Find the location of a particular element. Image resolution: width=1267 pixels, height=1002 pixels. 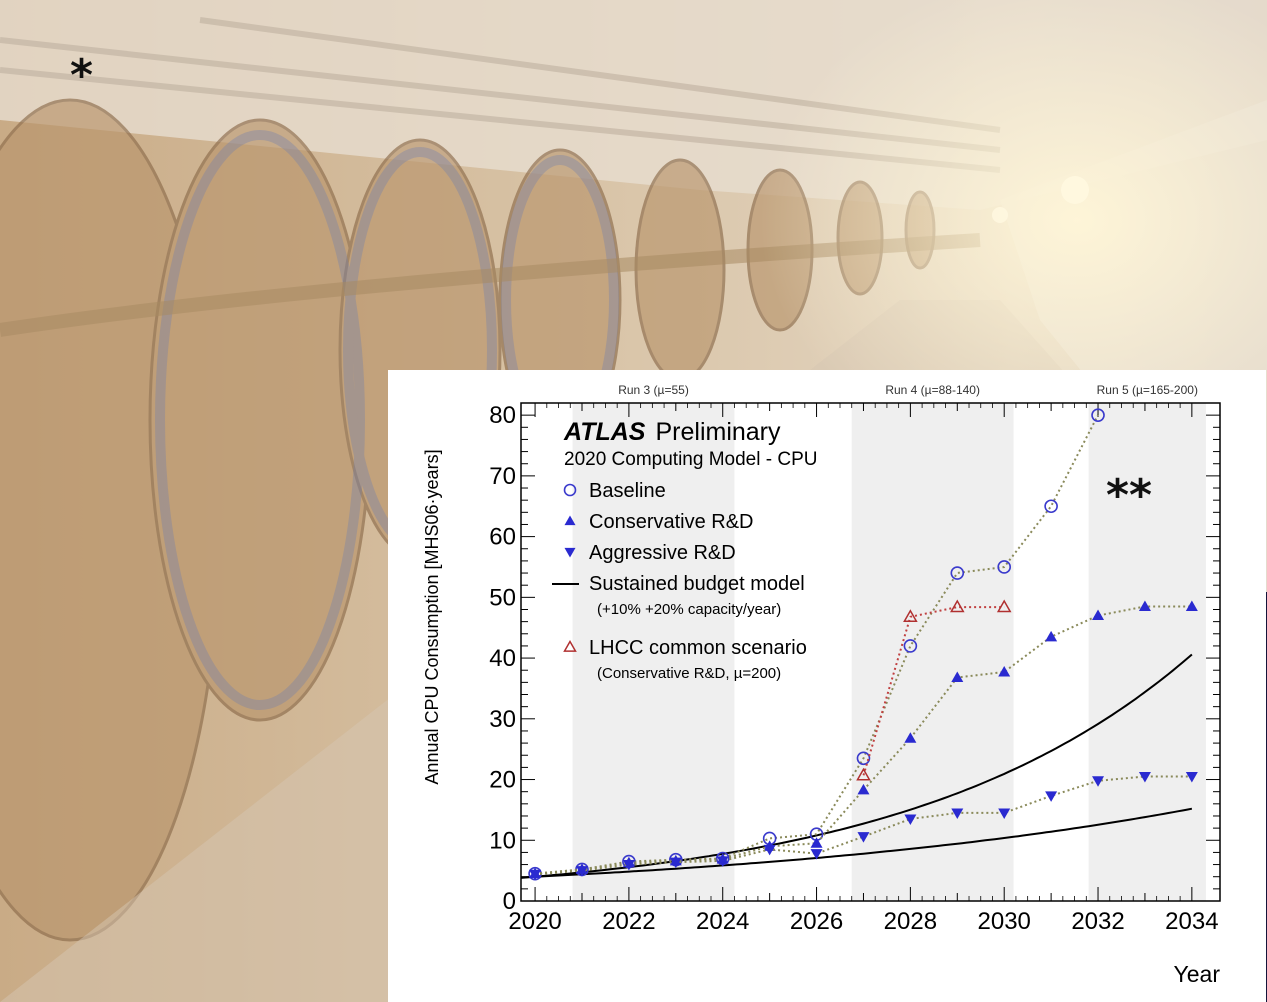

x-tick-label: 2028 is located at coordinates (910, 921).